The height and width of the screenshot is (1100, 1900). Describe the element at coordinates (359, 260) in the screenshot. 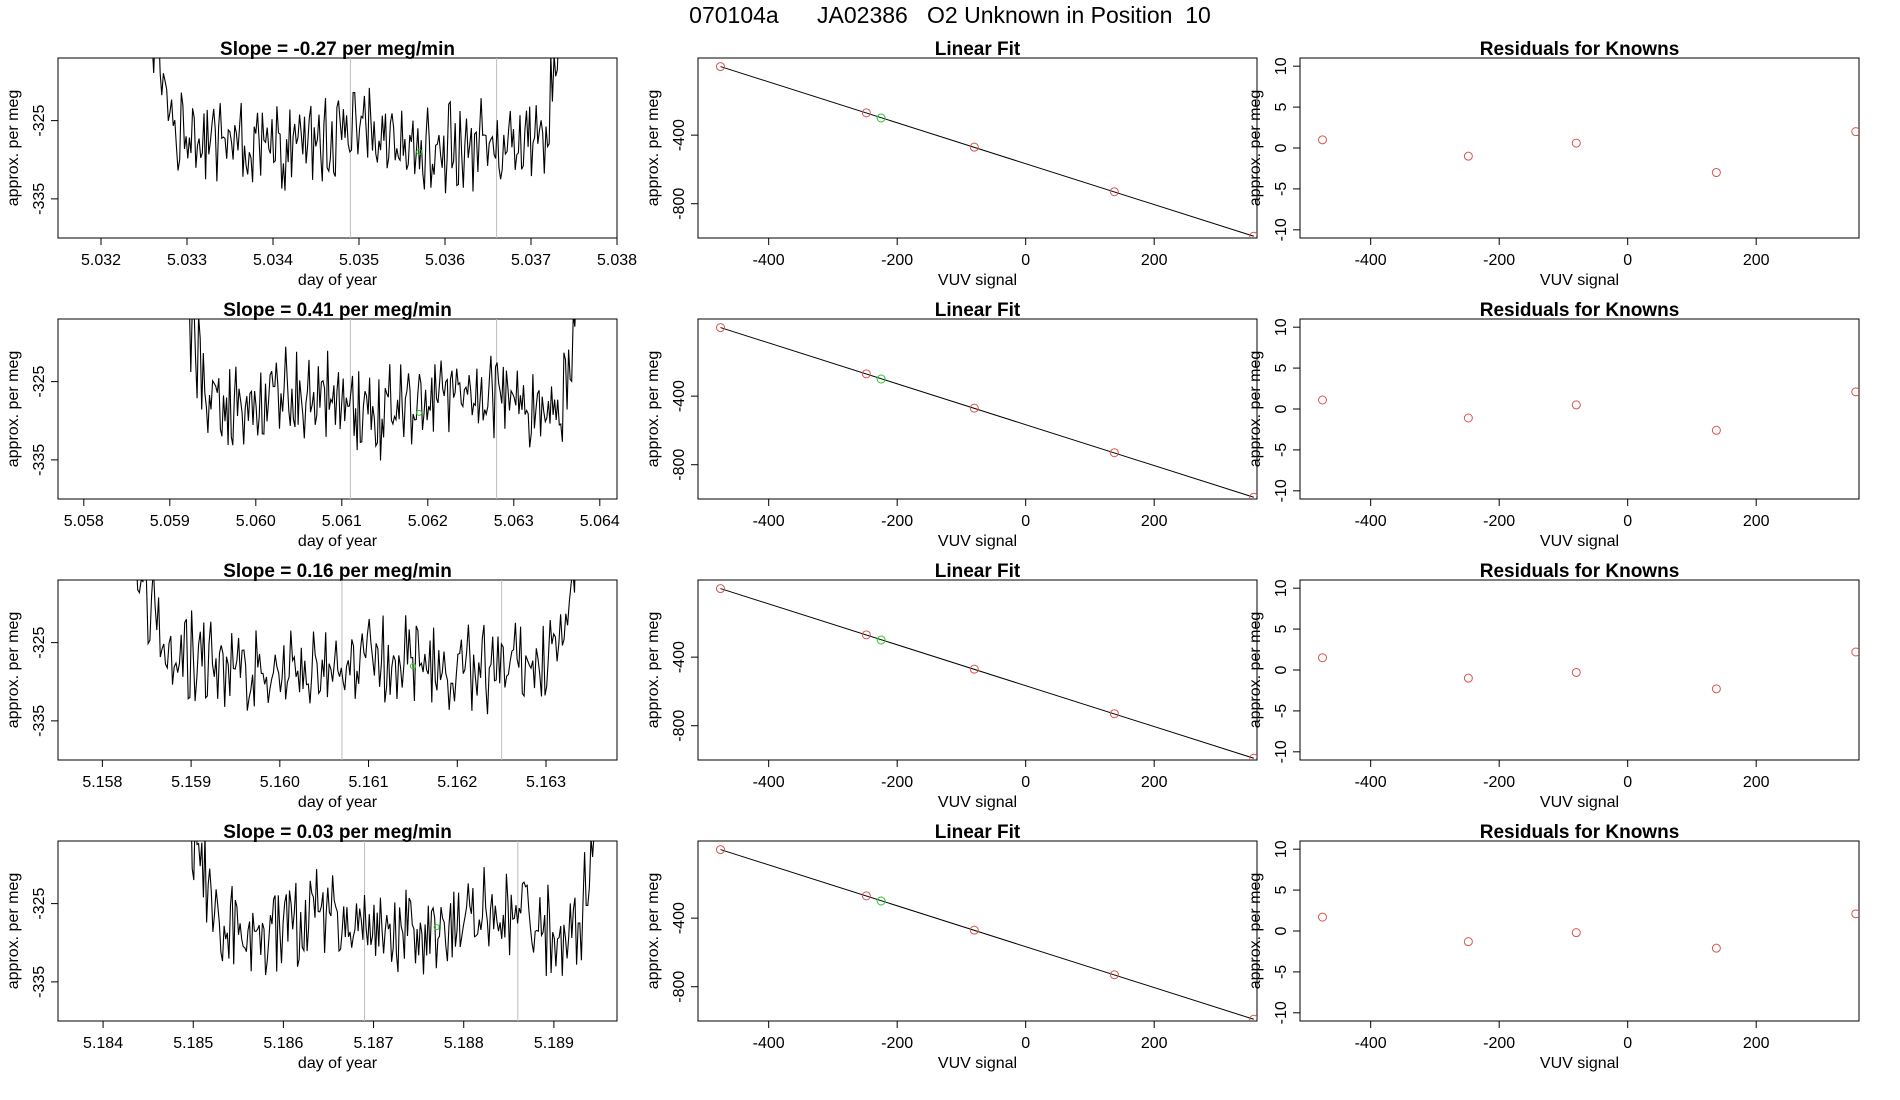

I see `x-tick-label: 5.035` at that location.